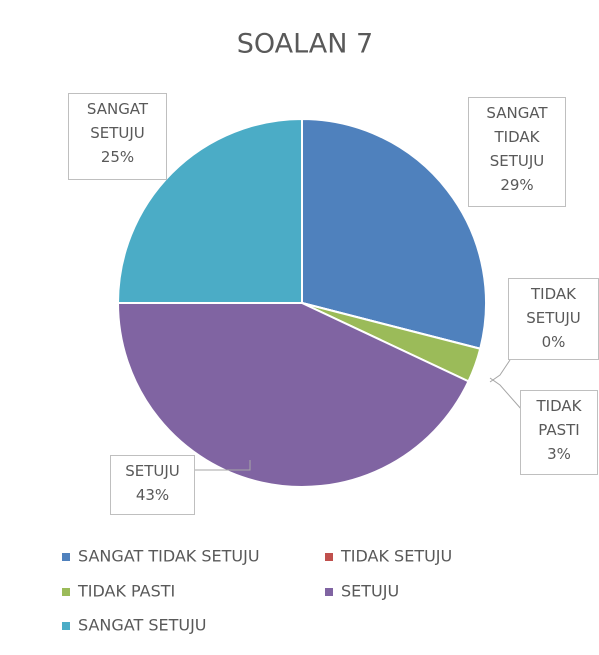 This screenshot has width=599, height=655. I want to click on legend-label: SANGAT SETUJU, so click(142, 625).